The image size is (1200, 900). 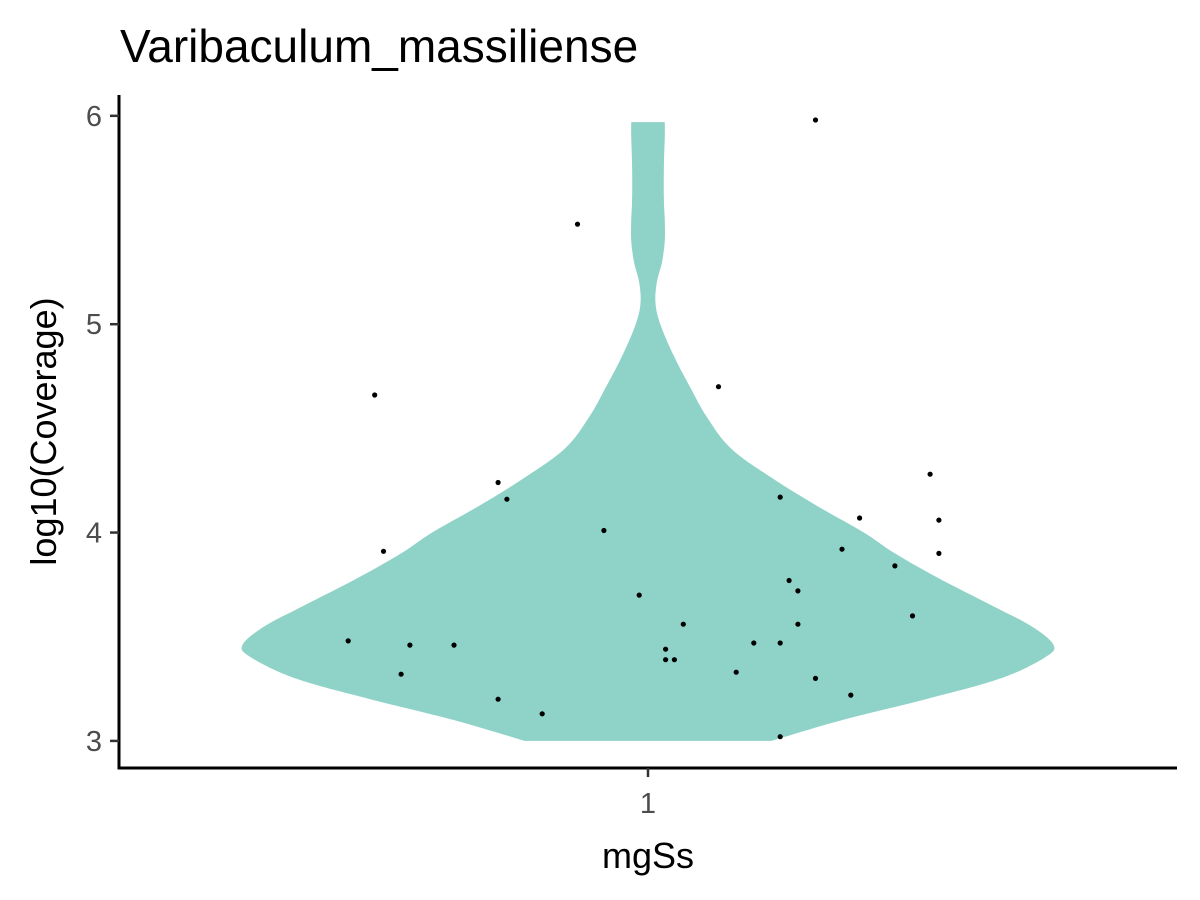 What do you see at coordinates (94, 742) in the screenshot?
I see `y-tick-label: 3` at bounding box center [94, 742].